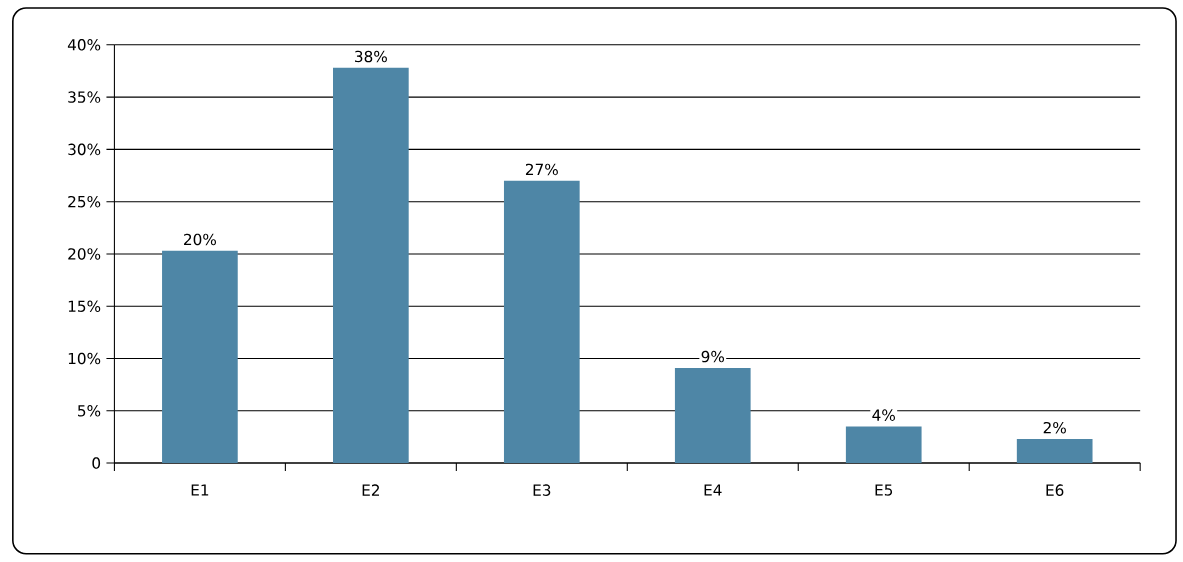  Describe the element at coordinates (713, 356) in the screenshot. I see `data-label: 9%` at that location.